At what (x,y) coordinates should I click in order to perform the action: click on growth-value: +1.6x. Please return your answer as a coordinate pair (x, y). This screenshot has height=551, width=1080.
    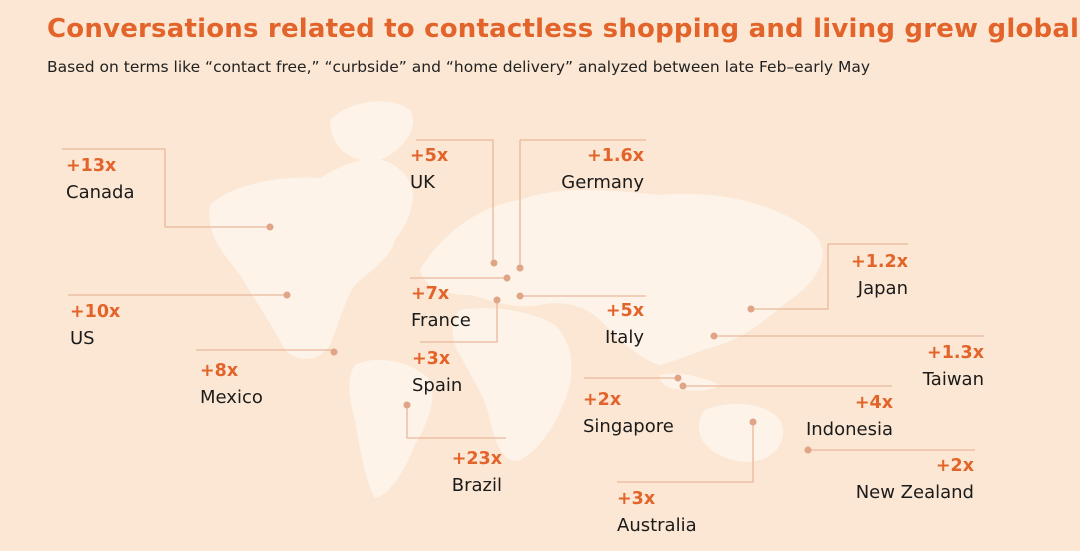
    Looking at the image, I should click on (615, 156).